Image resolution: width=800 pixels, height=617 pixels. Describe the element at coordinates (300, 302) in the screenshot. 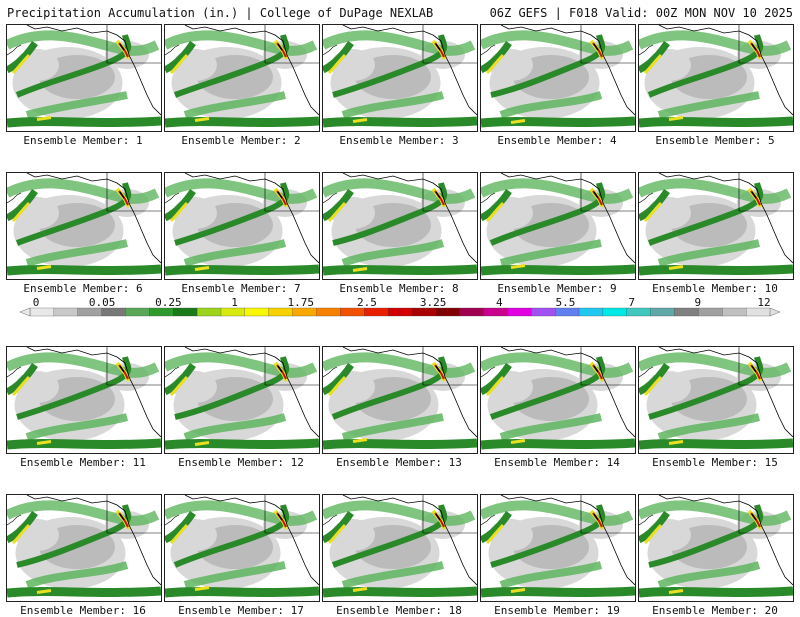

I see `color-scale-tick: 1.75` at that location.